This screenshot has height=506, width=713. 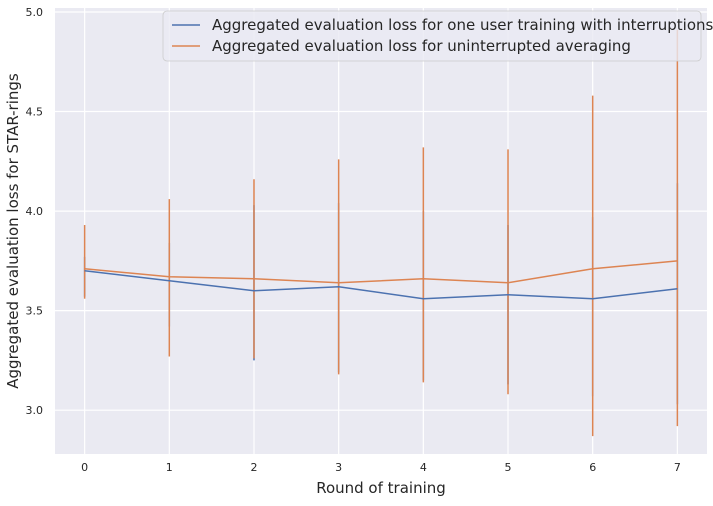 I want to click on y-tick-label: 4.5, so click(x=35, y=112).